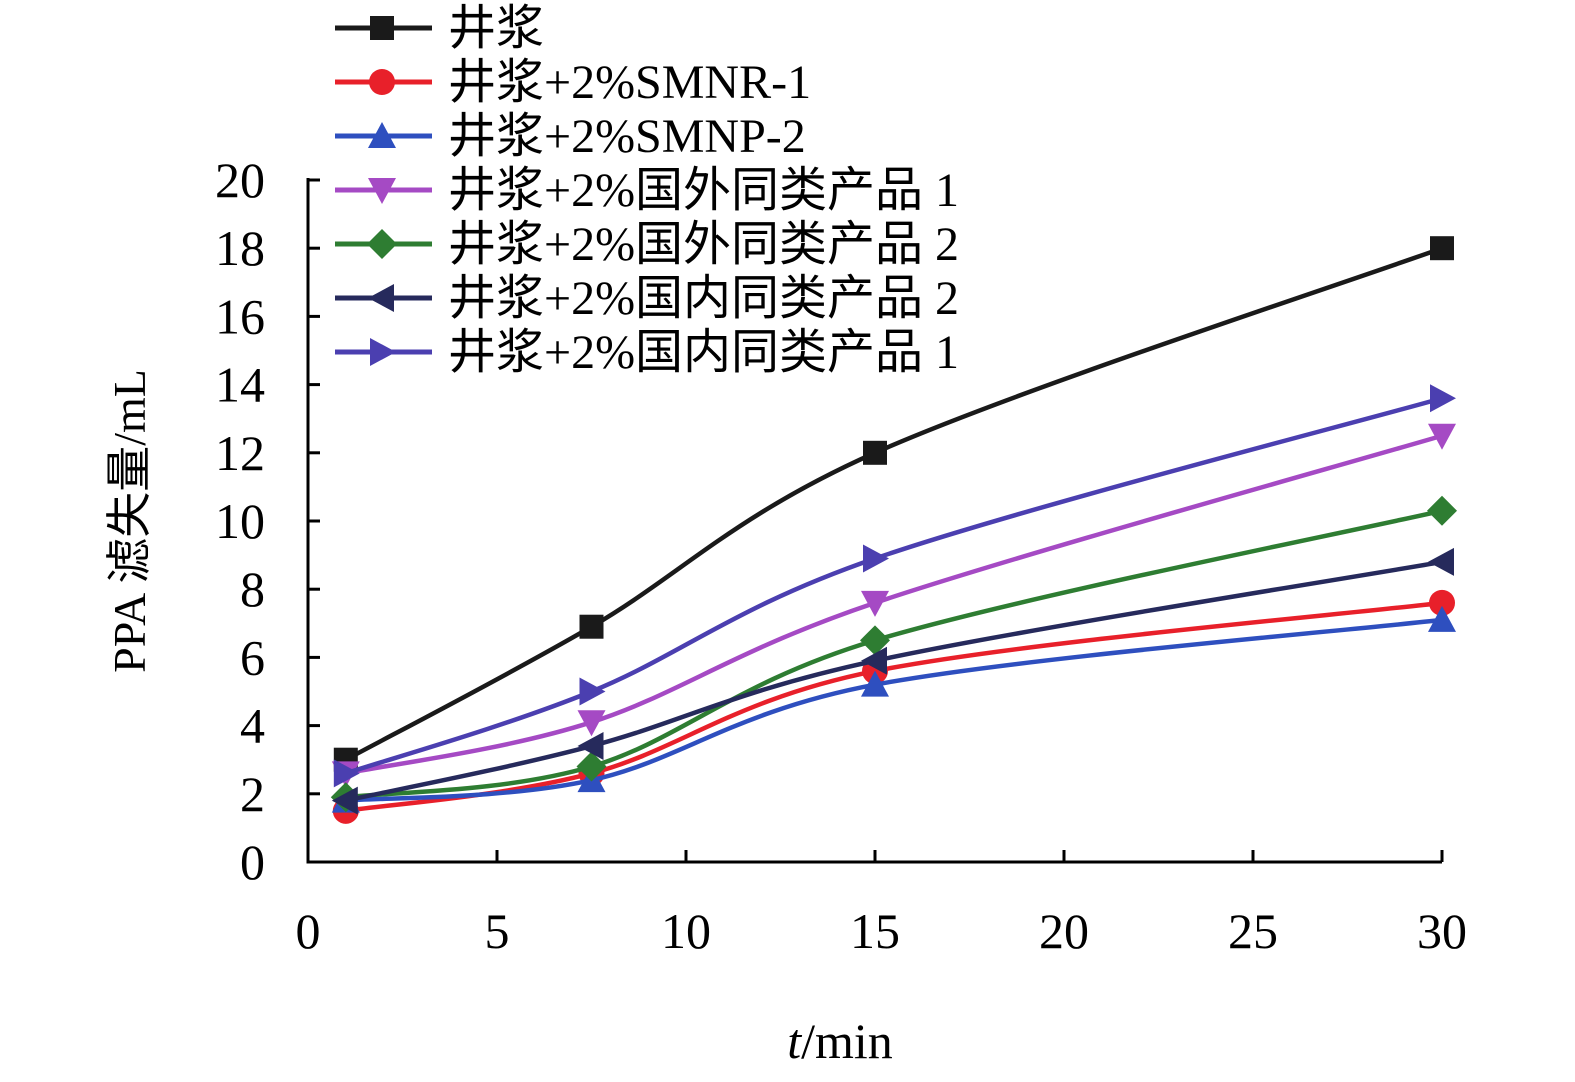  I want to click on y-axis-label: PPA 滤失量/mL, so click(129, 521).